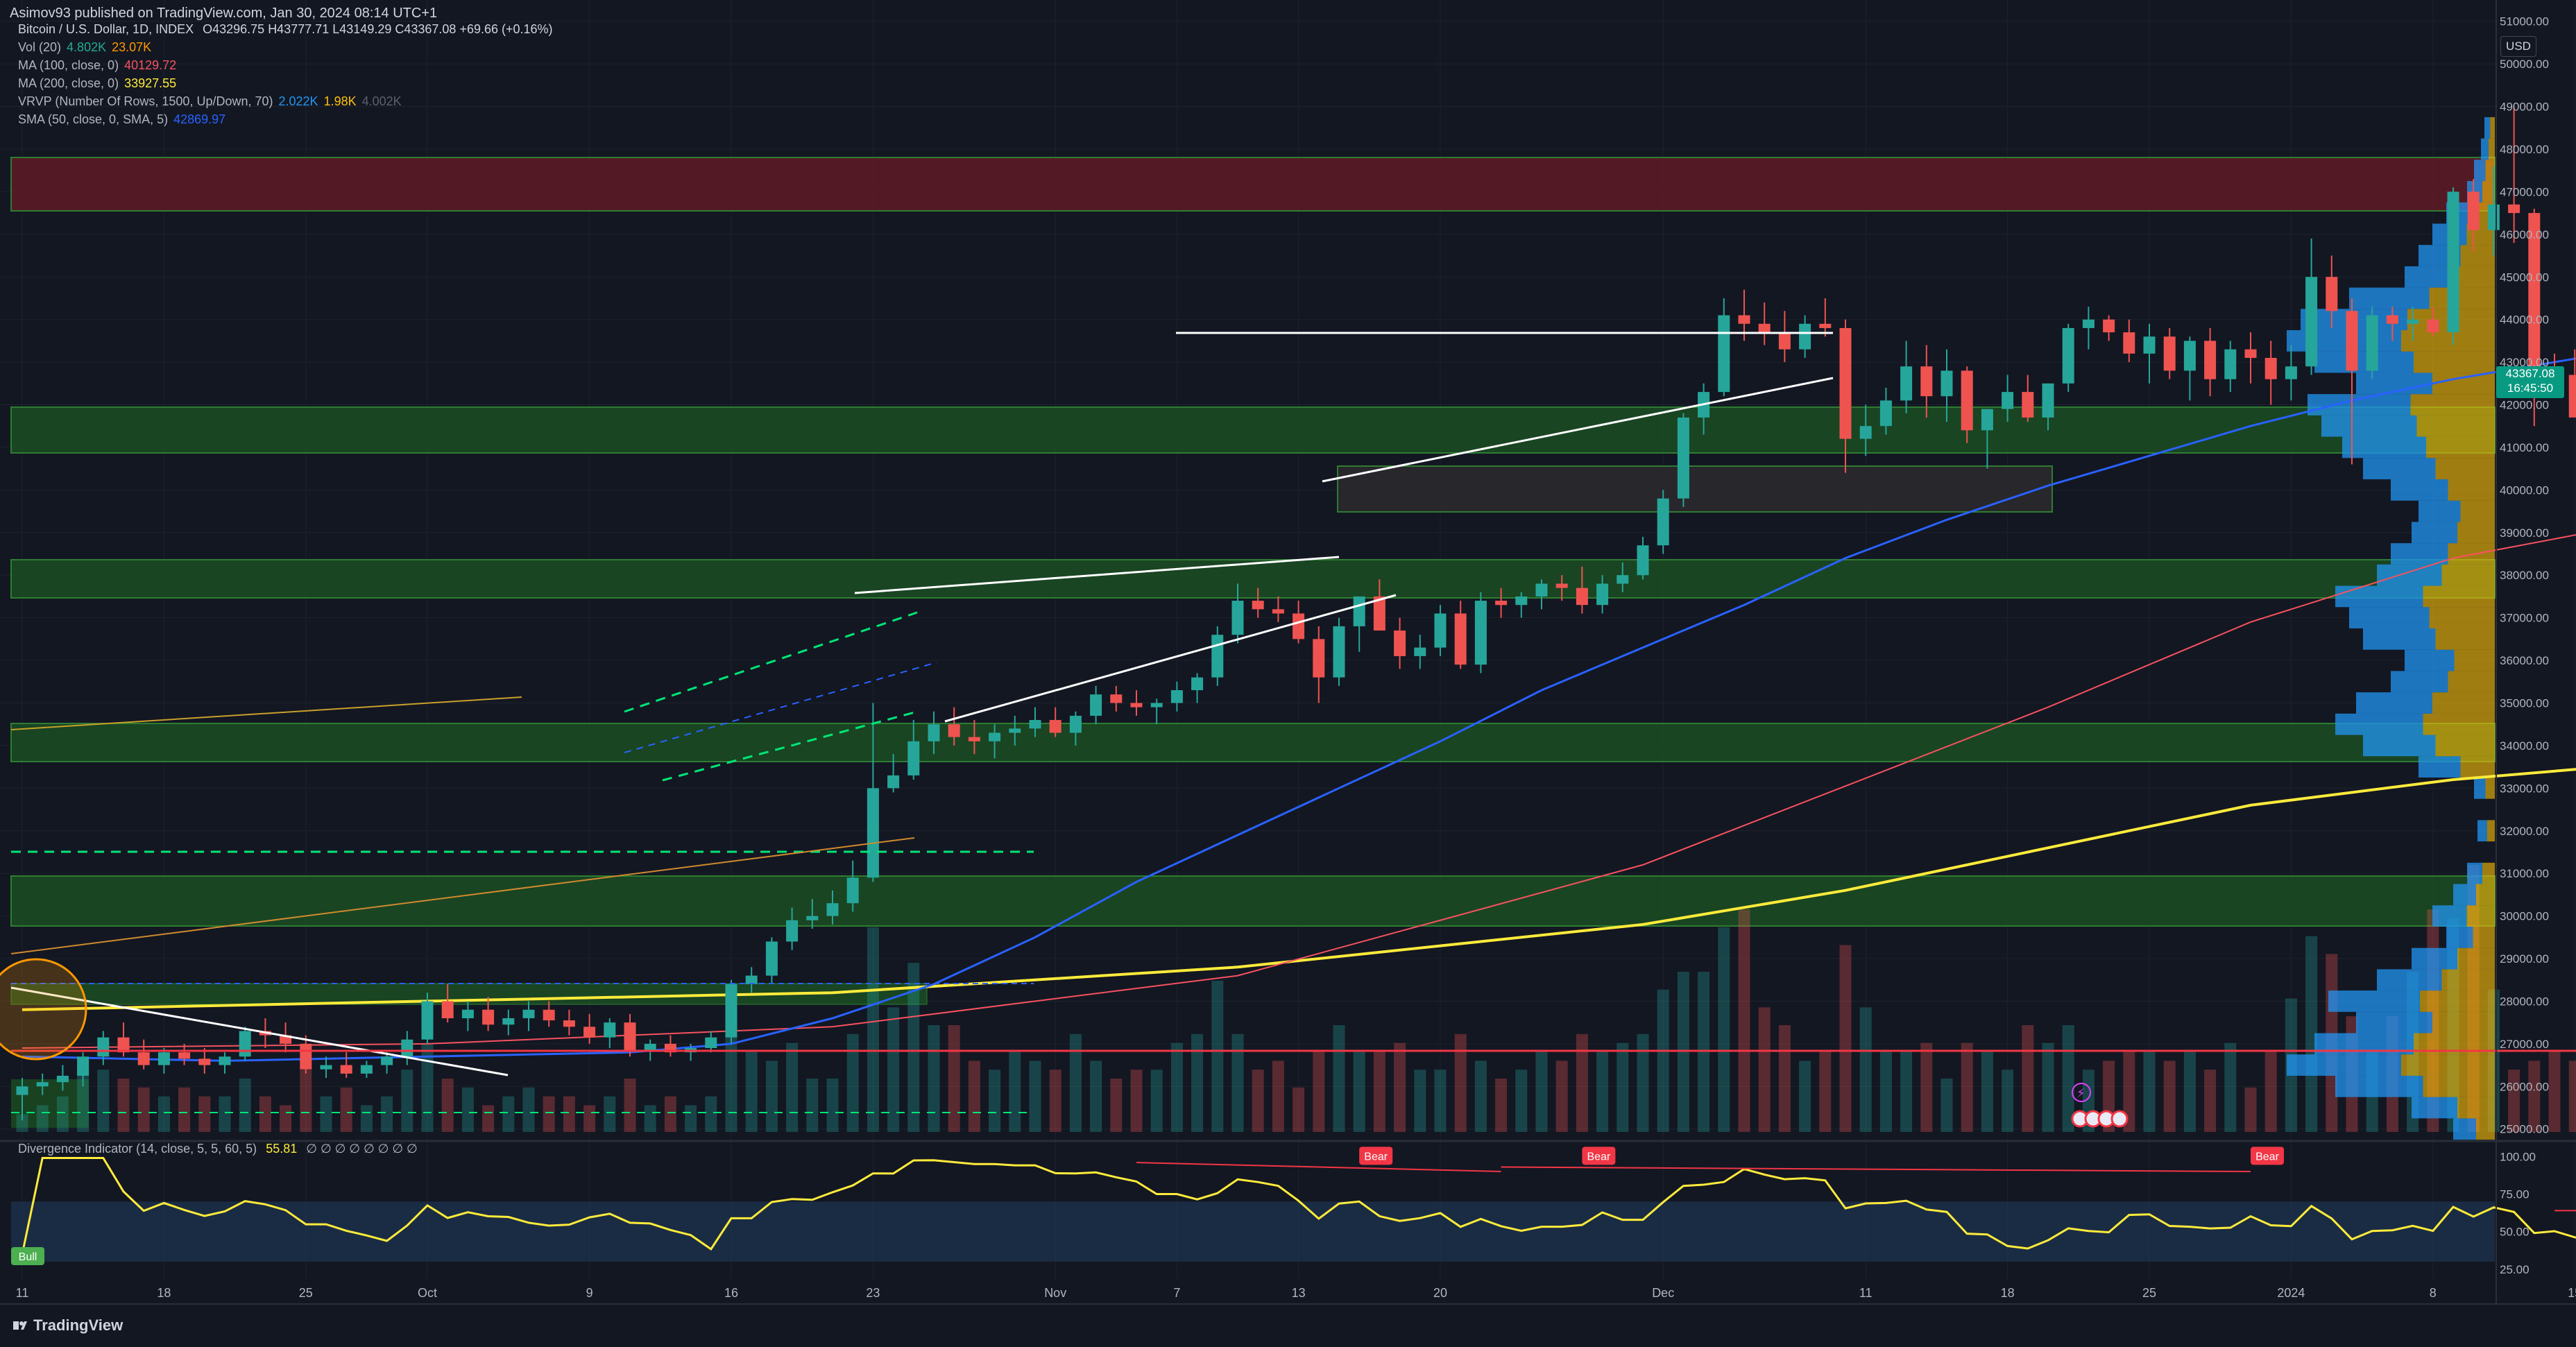 The width and height of the screenshot is (2576, 1347). I want to click on highlight-circle, so click(43, 1009).